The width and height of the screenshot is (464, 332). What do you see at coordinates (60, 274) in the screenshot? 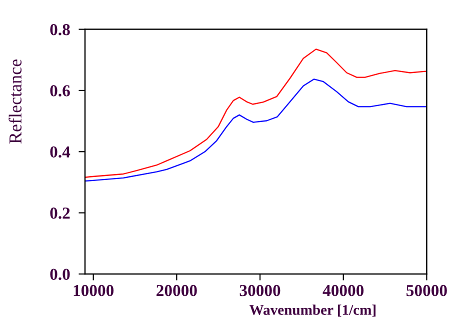
I see `y-tick-label: 0.0` at bounding box center [60, 274].